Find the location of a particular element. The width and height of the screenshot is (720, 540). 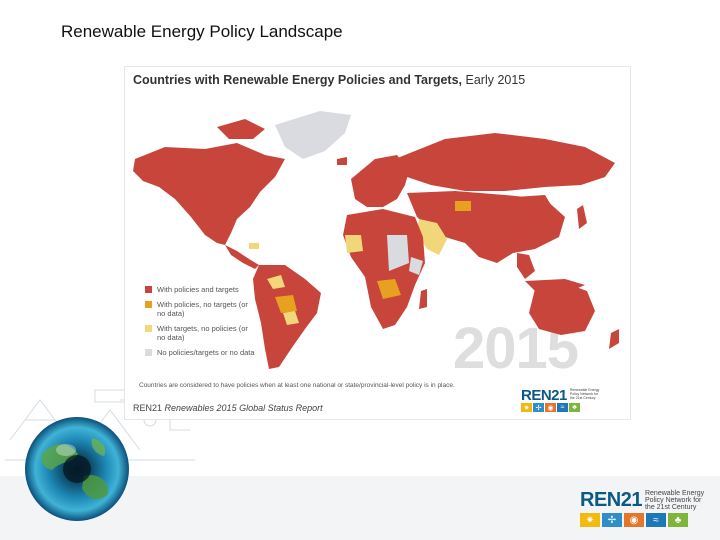

region-africa-west-yellow is located at coordinates (354, 244).